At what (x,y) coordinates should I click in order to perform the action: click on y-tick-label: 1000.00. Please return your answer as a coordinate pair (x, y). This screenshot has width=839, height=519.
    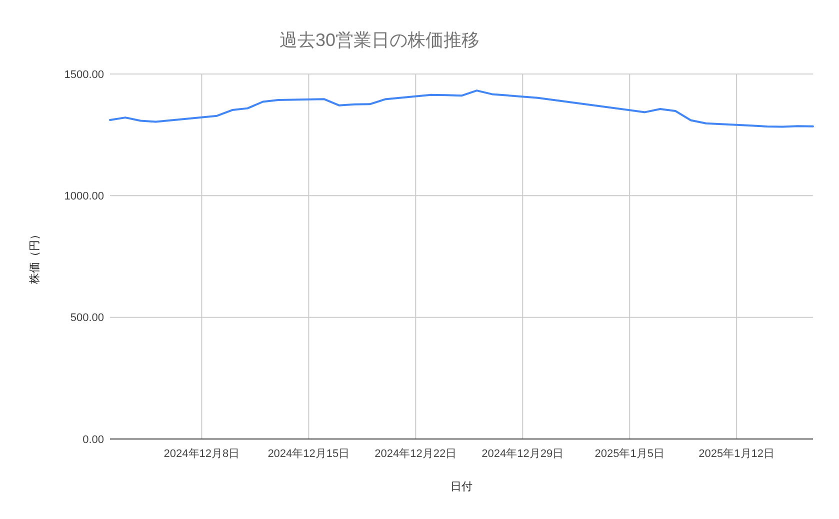
    Looking at the image, I should click on (84, 196).